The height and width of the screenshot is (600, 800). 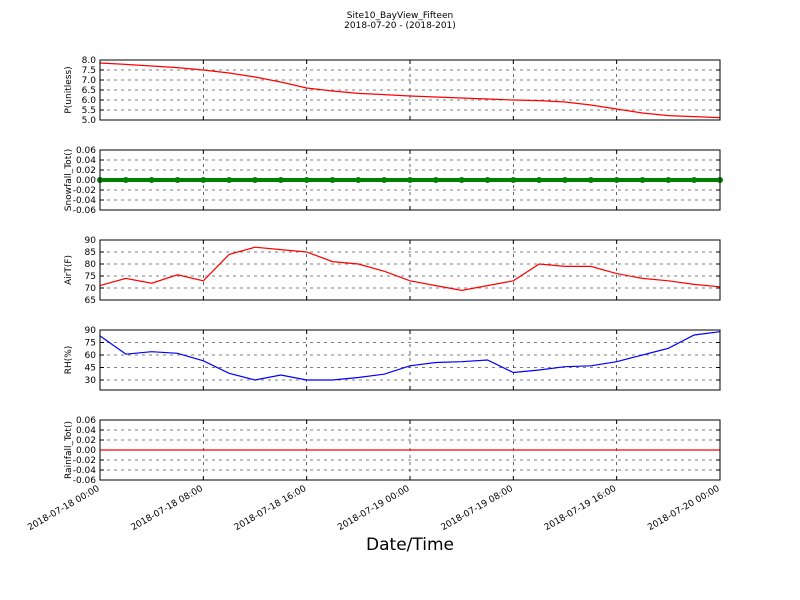 What do you see at coordinates (400, 26) in the screenshot?
I see `chart-subtitle: 2018-07-20 - (2018-201)` at bounding box center [400, 26].